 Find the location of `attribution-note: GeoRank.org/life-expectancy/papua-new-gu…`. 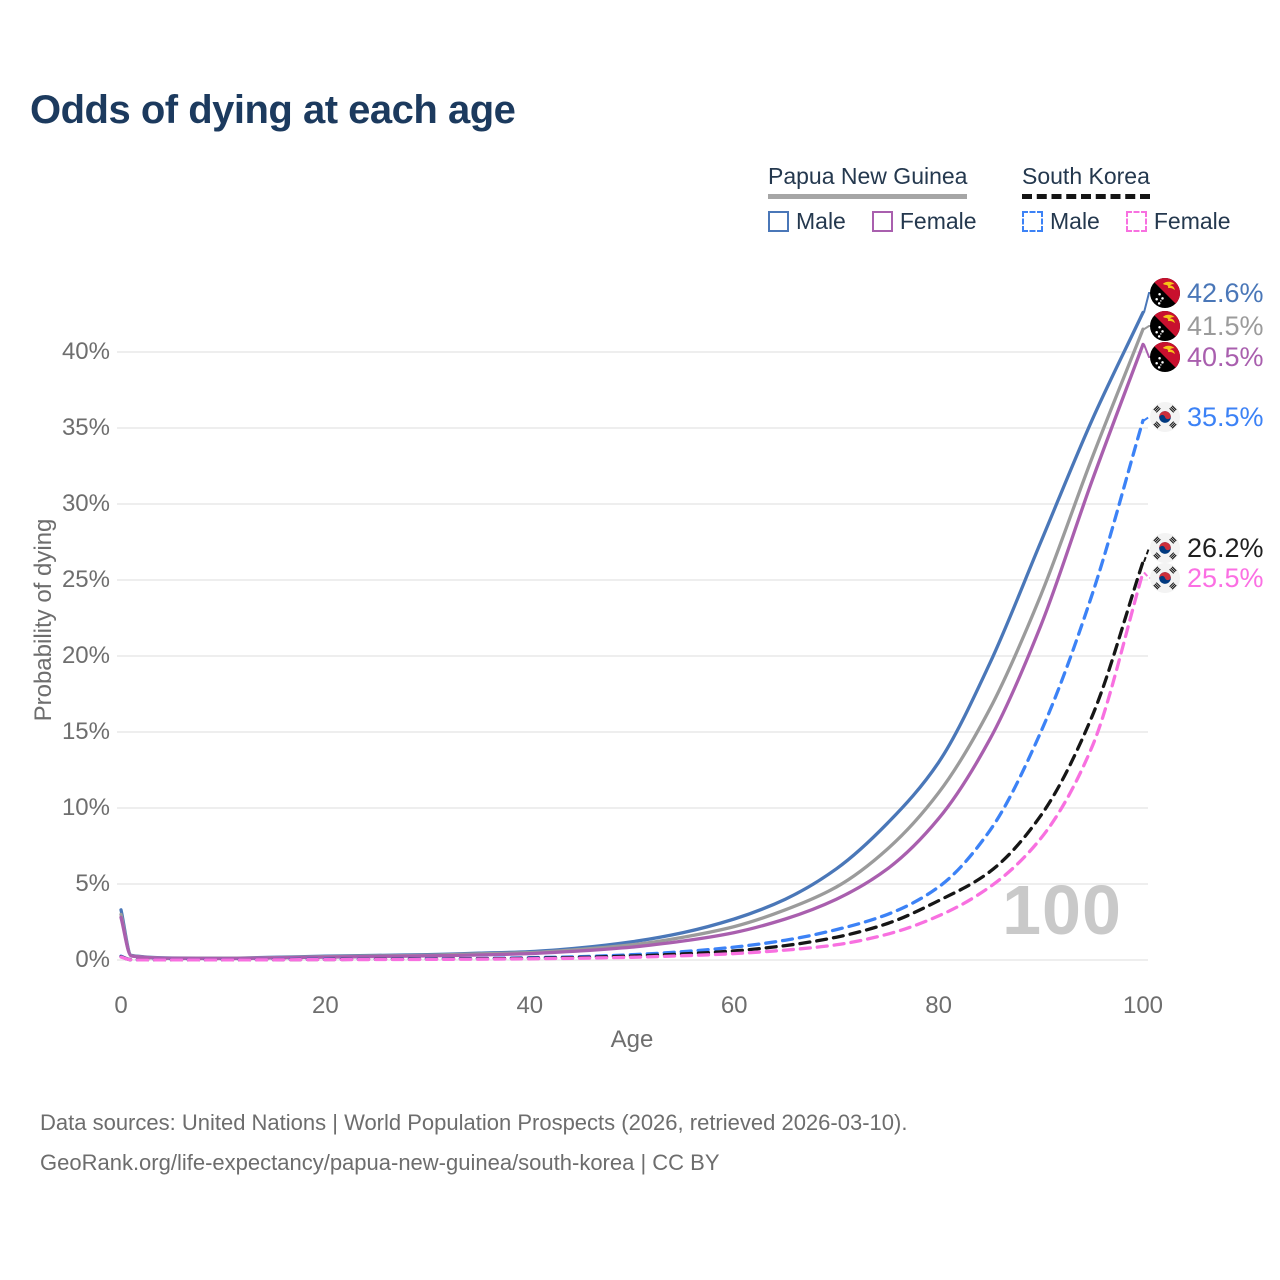

attribution-note: GeoRank.org/life-expectancy/papua-new-gu… is located at coordinates (380, 1162).